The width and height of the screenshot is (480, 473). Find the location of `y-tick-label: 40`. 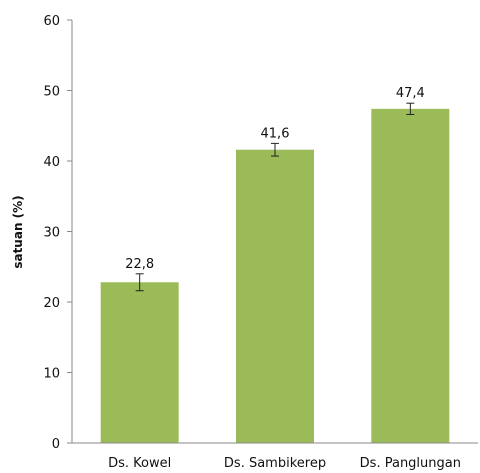

y-tick-label: 40 is located at coordinates (51, 162).